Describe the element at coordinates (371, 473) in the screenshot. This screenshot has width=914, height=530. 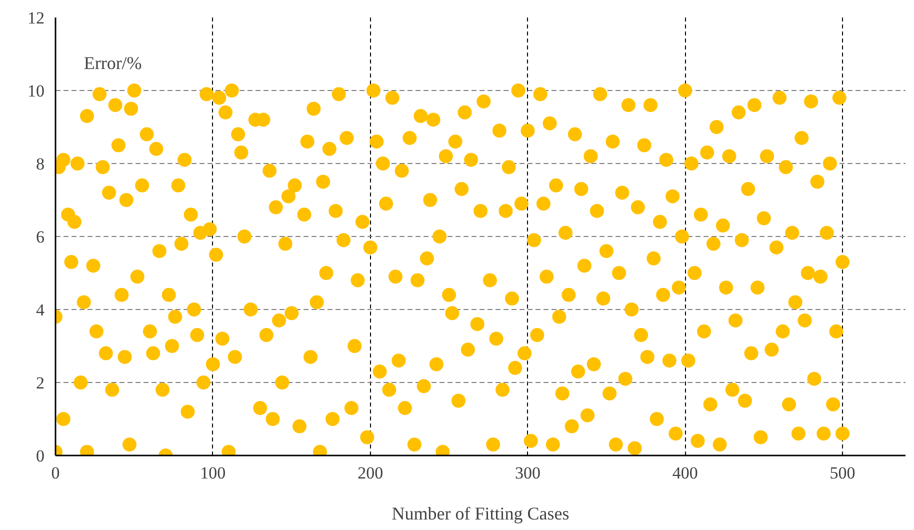
I see `x-tick-label: 200` at that location.